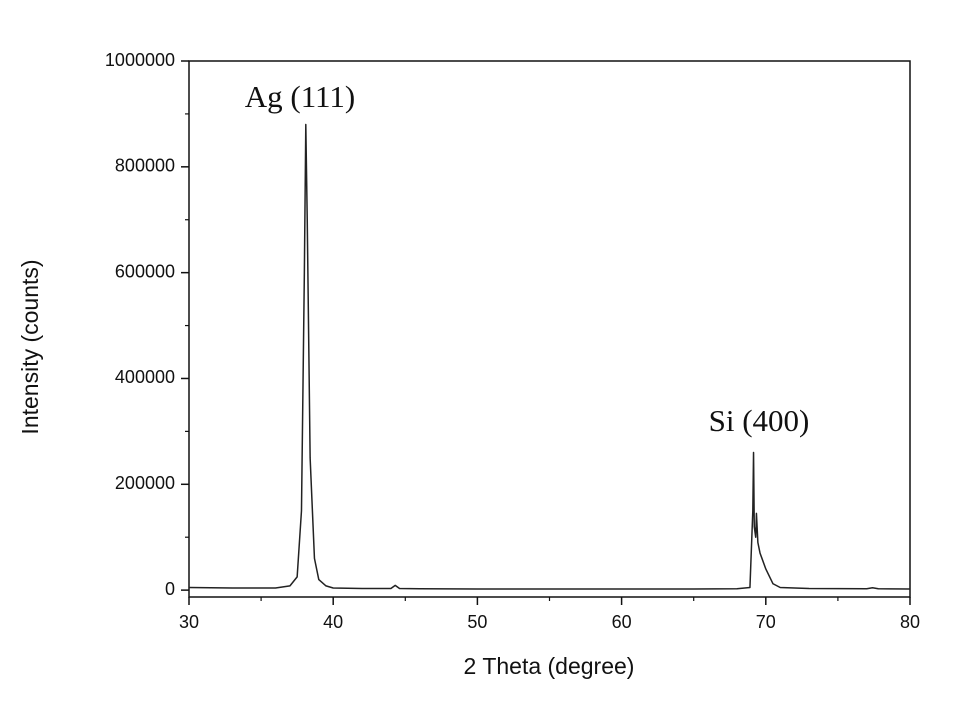 The height and width of the screenshot is (720, 956). I want to click on y-tick-label: 600000, so click(145, 271).